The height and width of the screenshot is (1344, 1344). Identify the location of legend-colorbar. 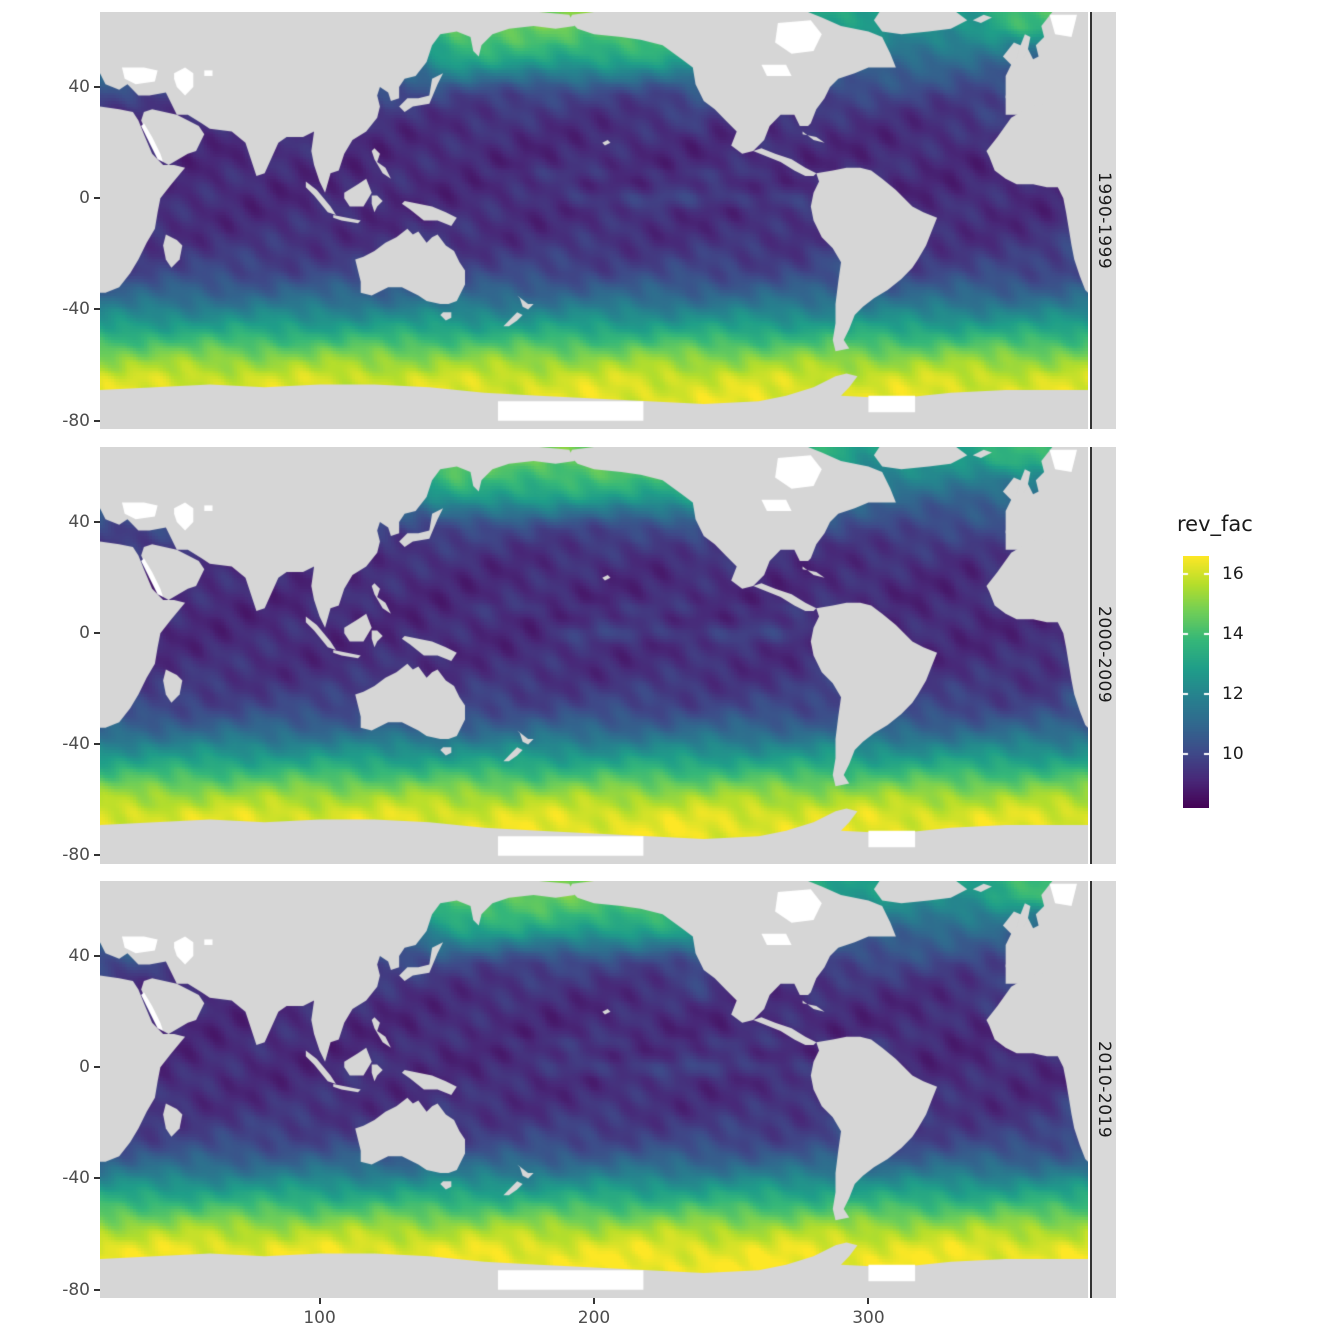
(1196, 682).